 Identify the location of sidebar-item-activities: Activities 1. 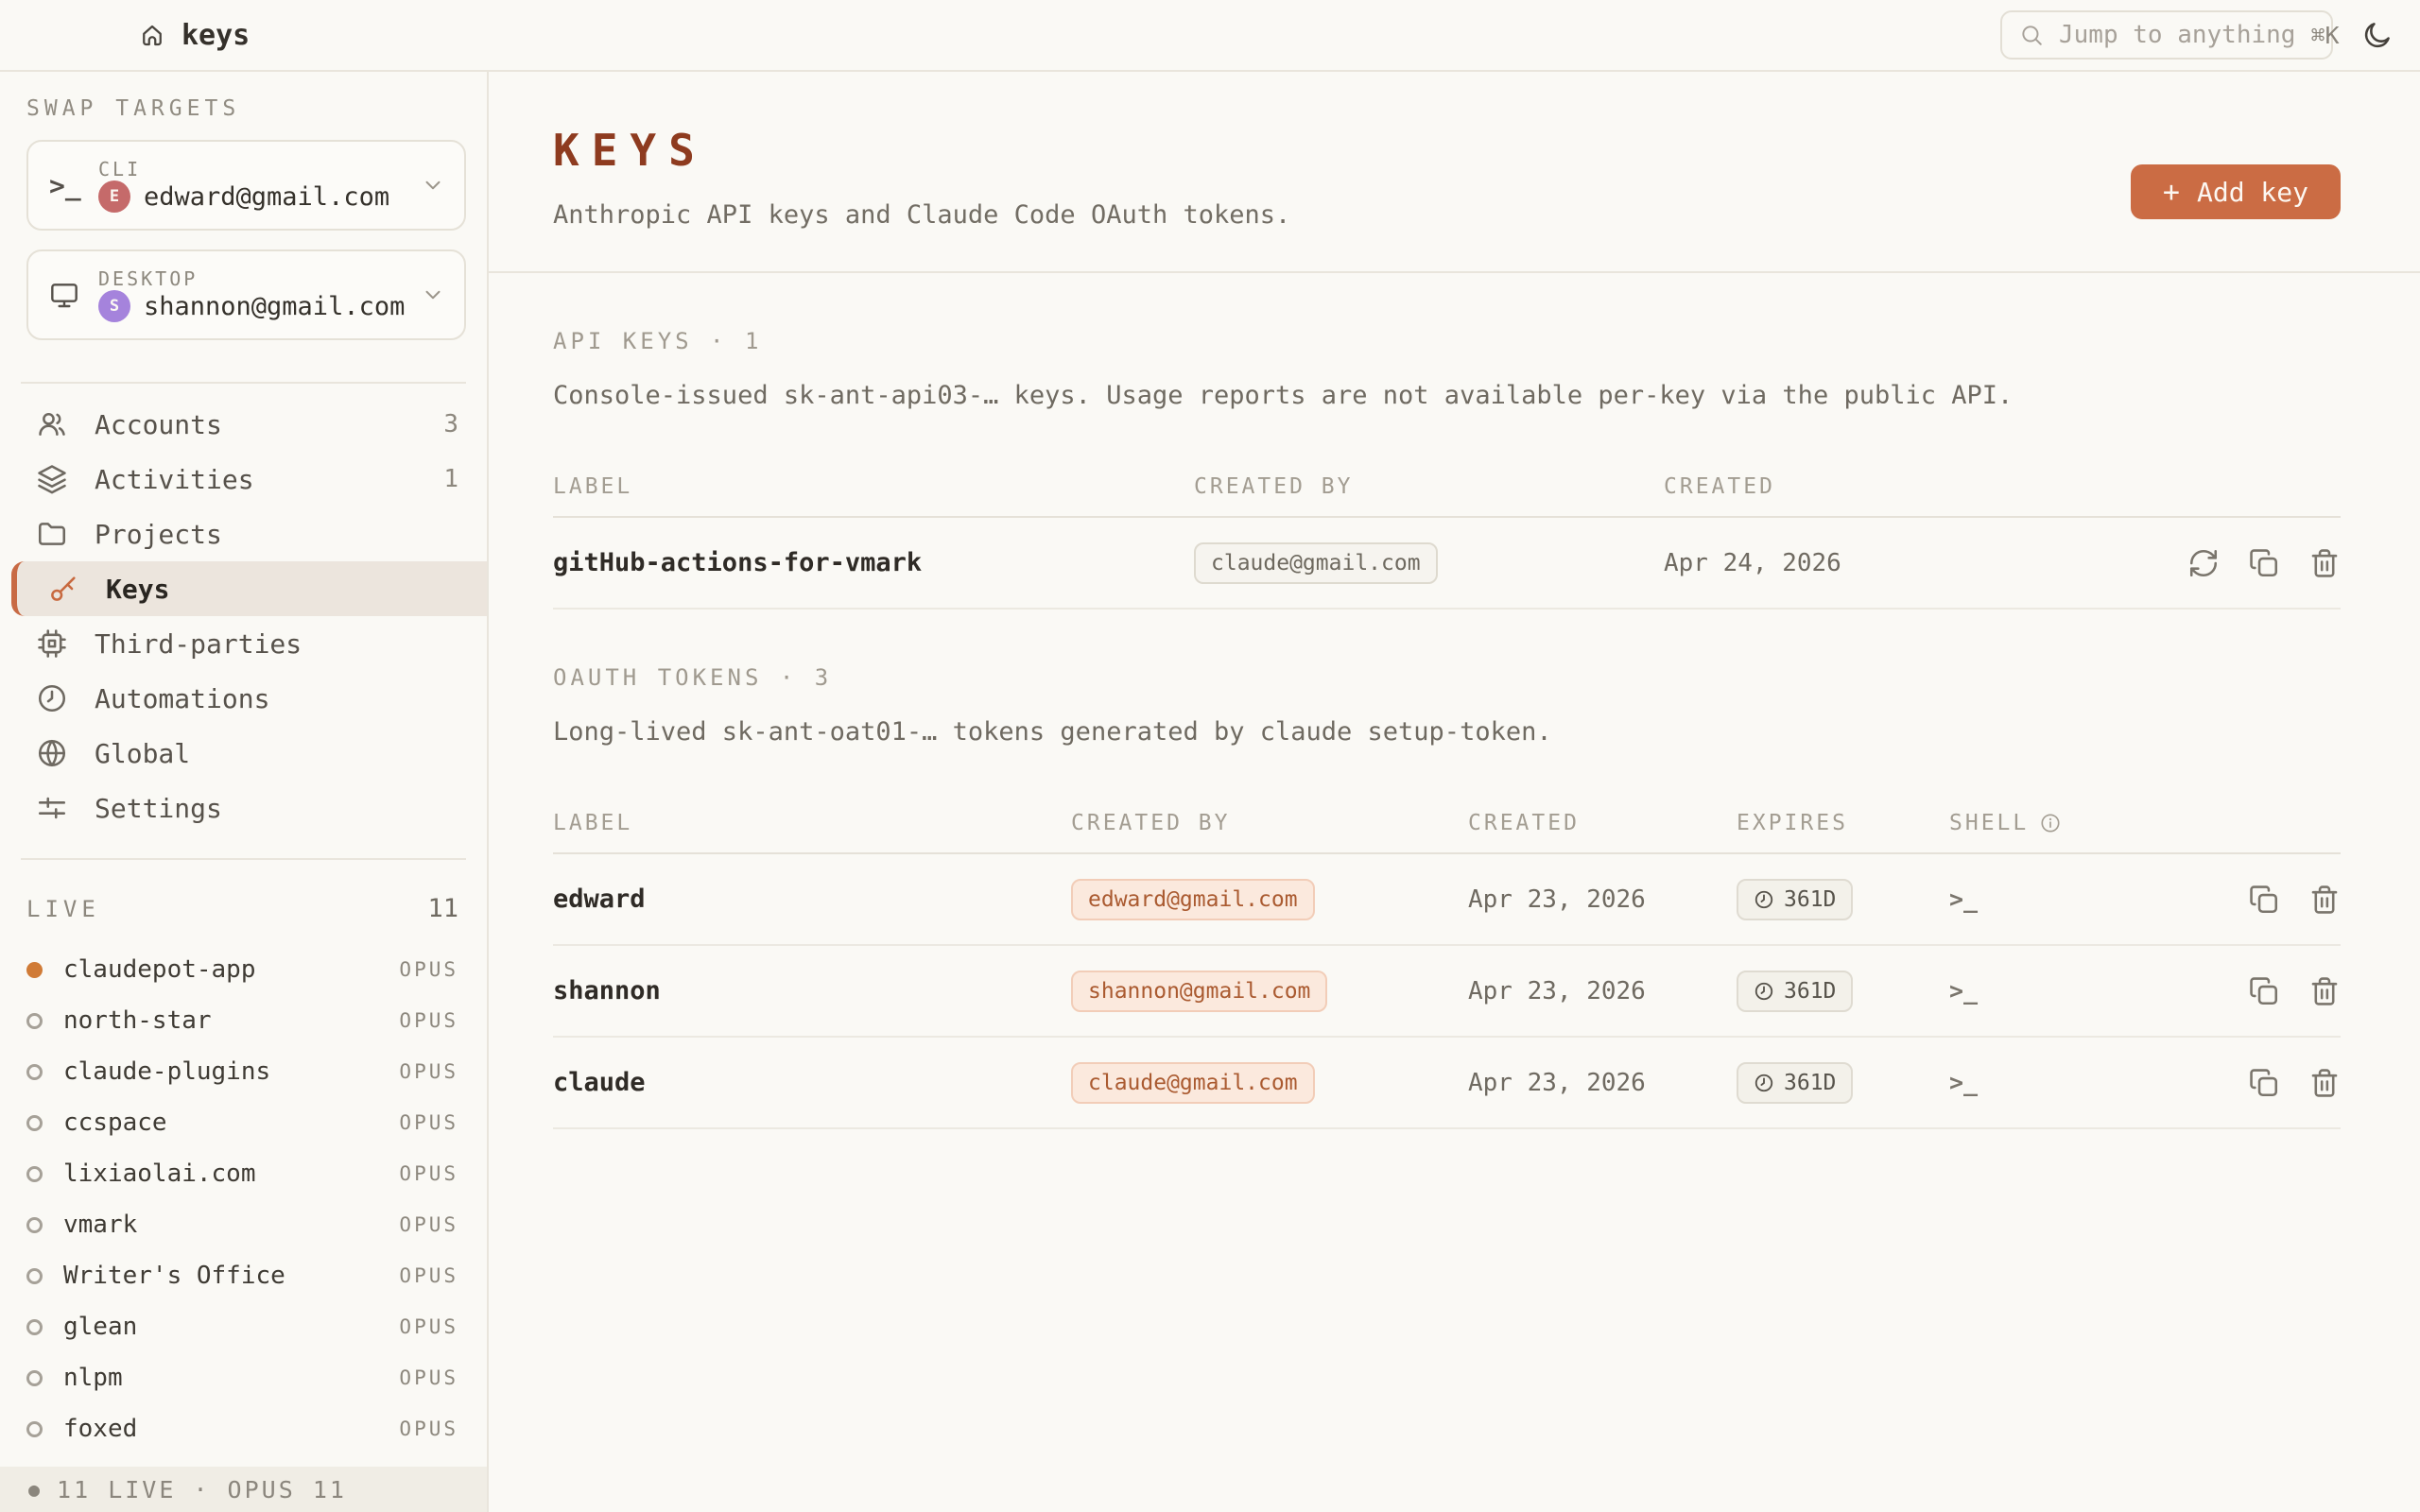
(243, 479).